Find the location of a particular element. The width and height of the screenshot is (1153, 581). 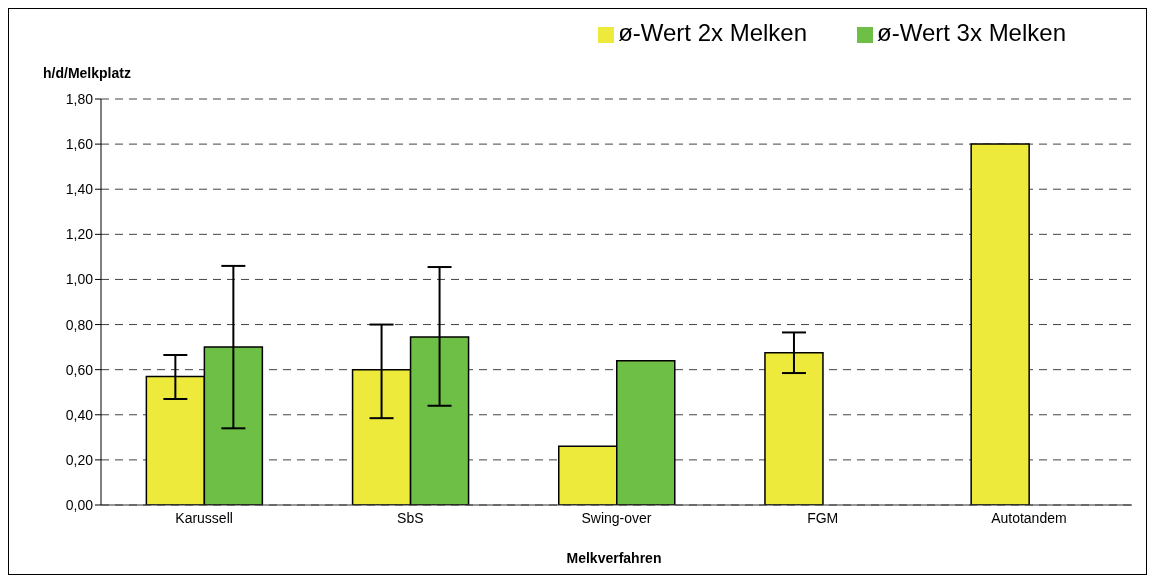

y-axis-title: h/d/Melkplatz is located at coordinates (87, 73).